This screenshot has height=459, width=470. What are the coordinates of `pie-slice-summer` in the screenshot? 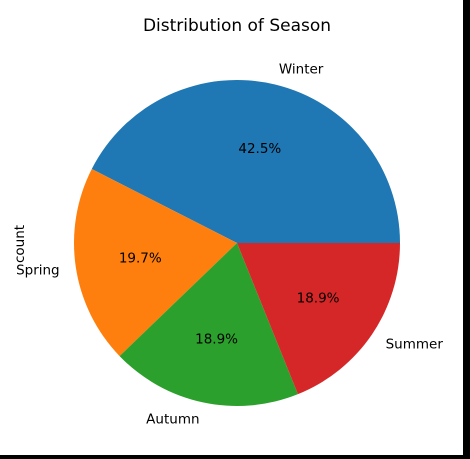 It's located at (318, 319).